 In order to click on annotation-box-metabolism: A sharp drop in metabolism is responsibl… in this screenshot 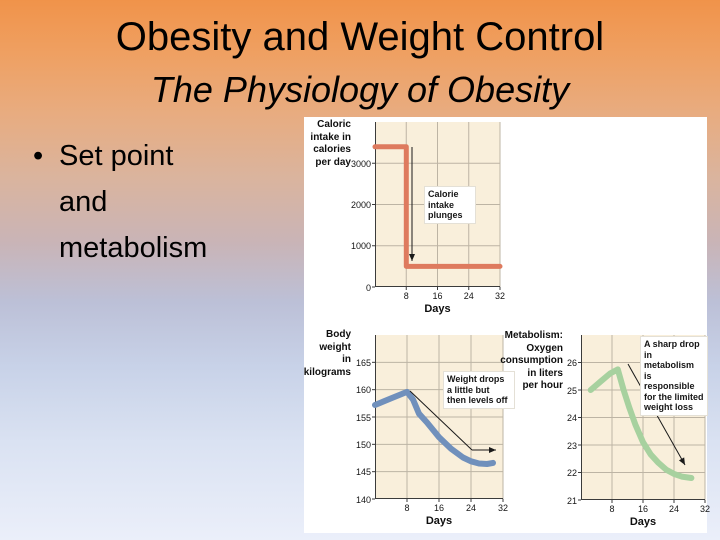, I will do `click(674, 376)`.